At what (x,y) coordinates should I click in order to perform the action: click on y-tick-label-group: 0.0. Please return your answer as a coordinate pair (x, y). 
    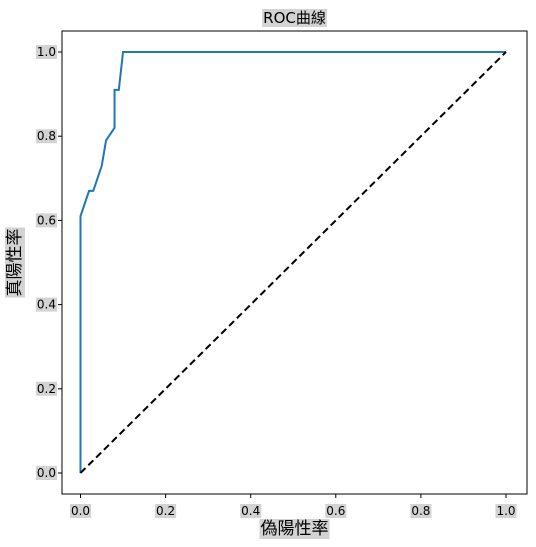
    Looking at the image, I should click on (46, 473).